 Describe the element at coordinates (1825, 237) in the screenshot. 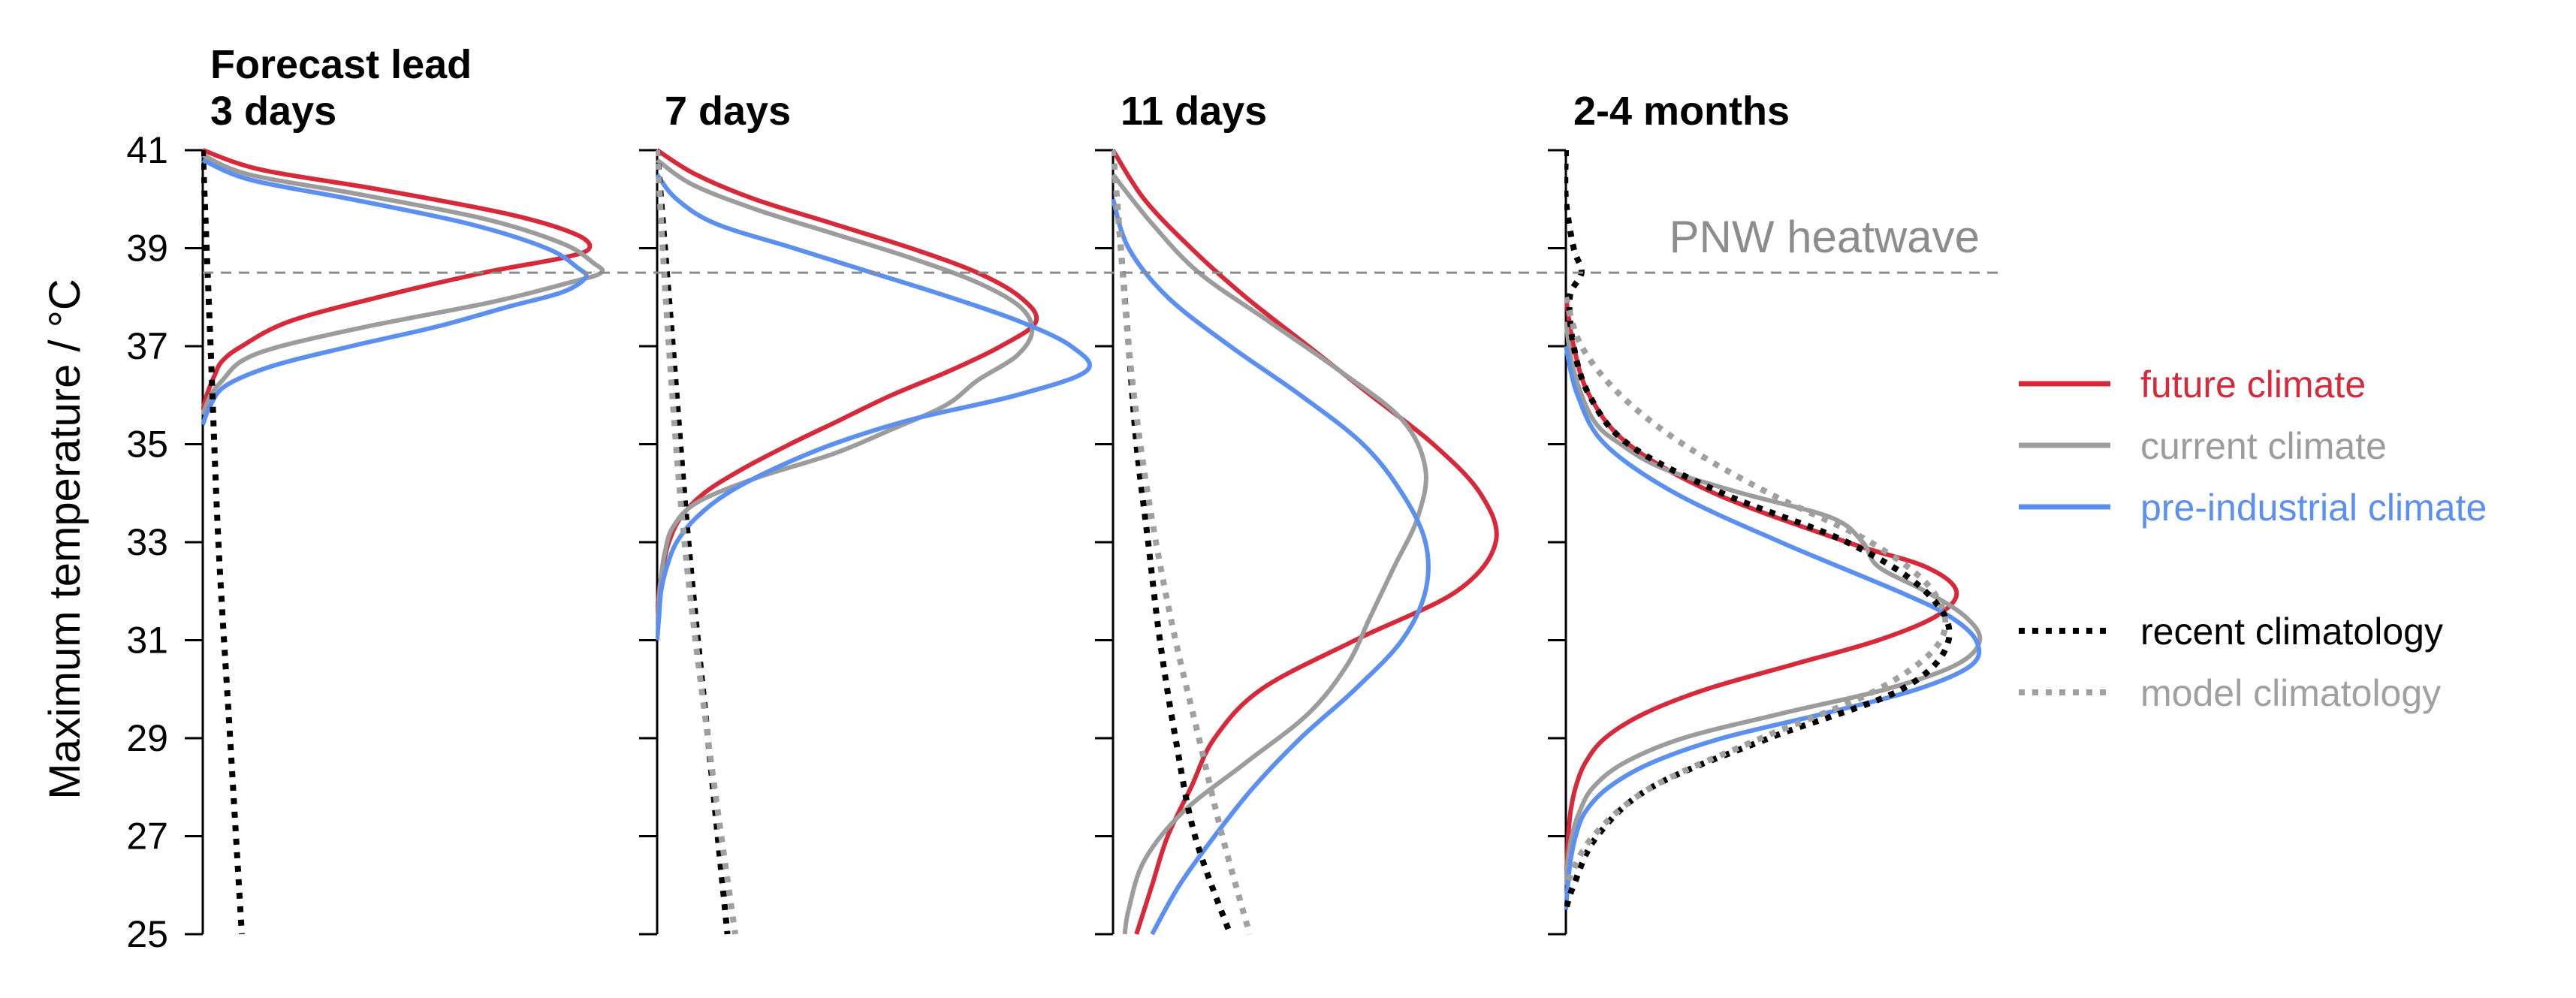

I see `heatwave-label: PNW heatwave` at that location.